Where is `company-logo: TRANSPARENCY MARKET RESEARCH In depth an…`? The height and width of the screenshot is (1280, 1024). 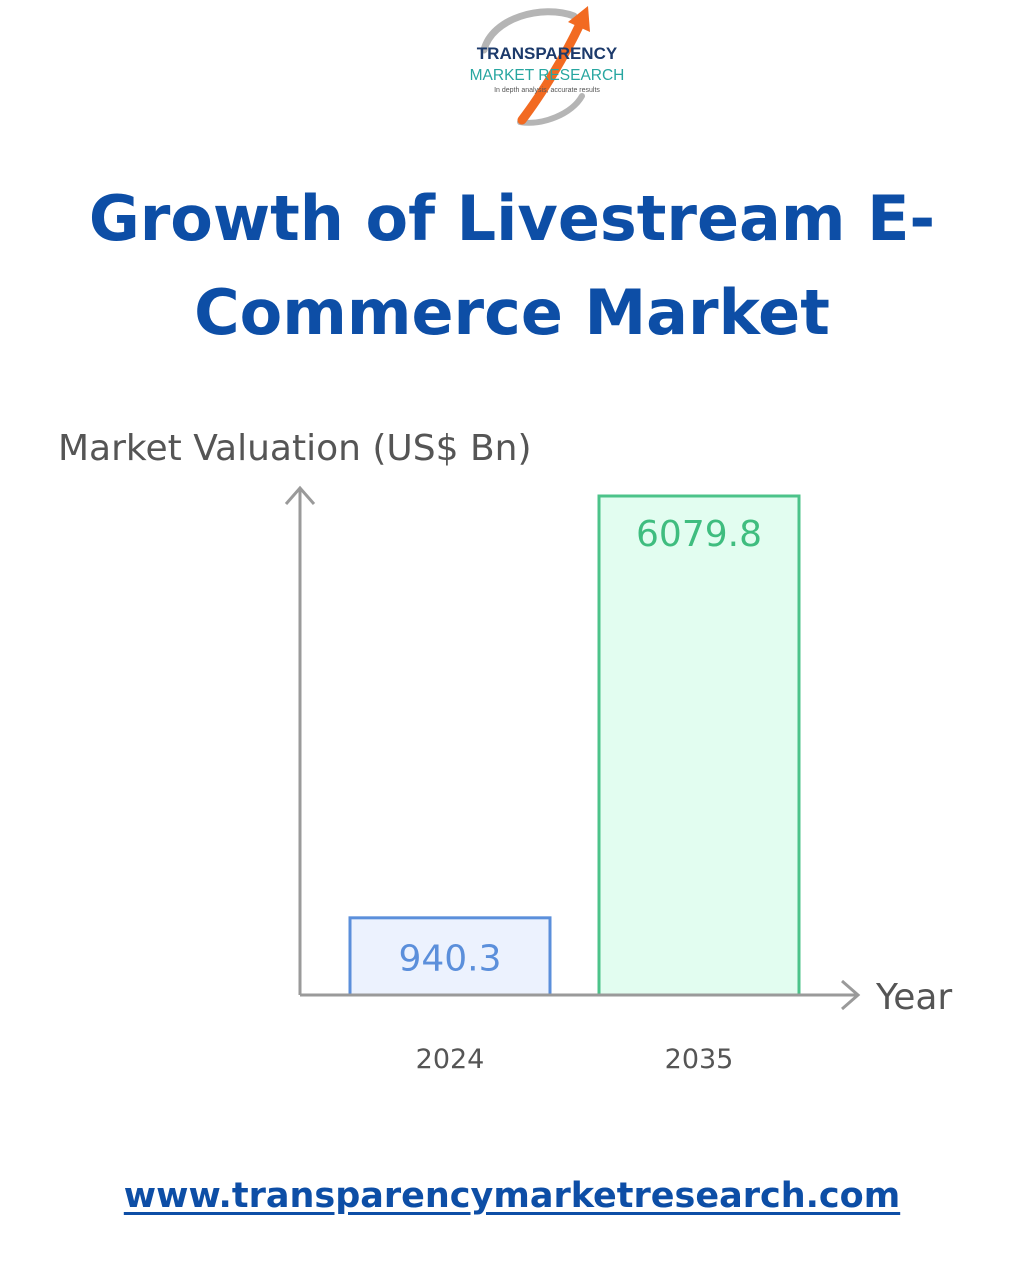 company-logo: TRANSPARENCY MARKET RESEARCH In depth an… is located at coordinates (547, 66).